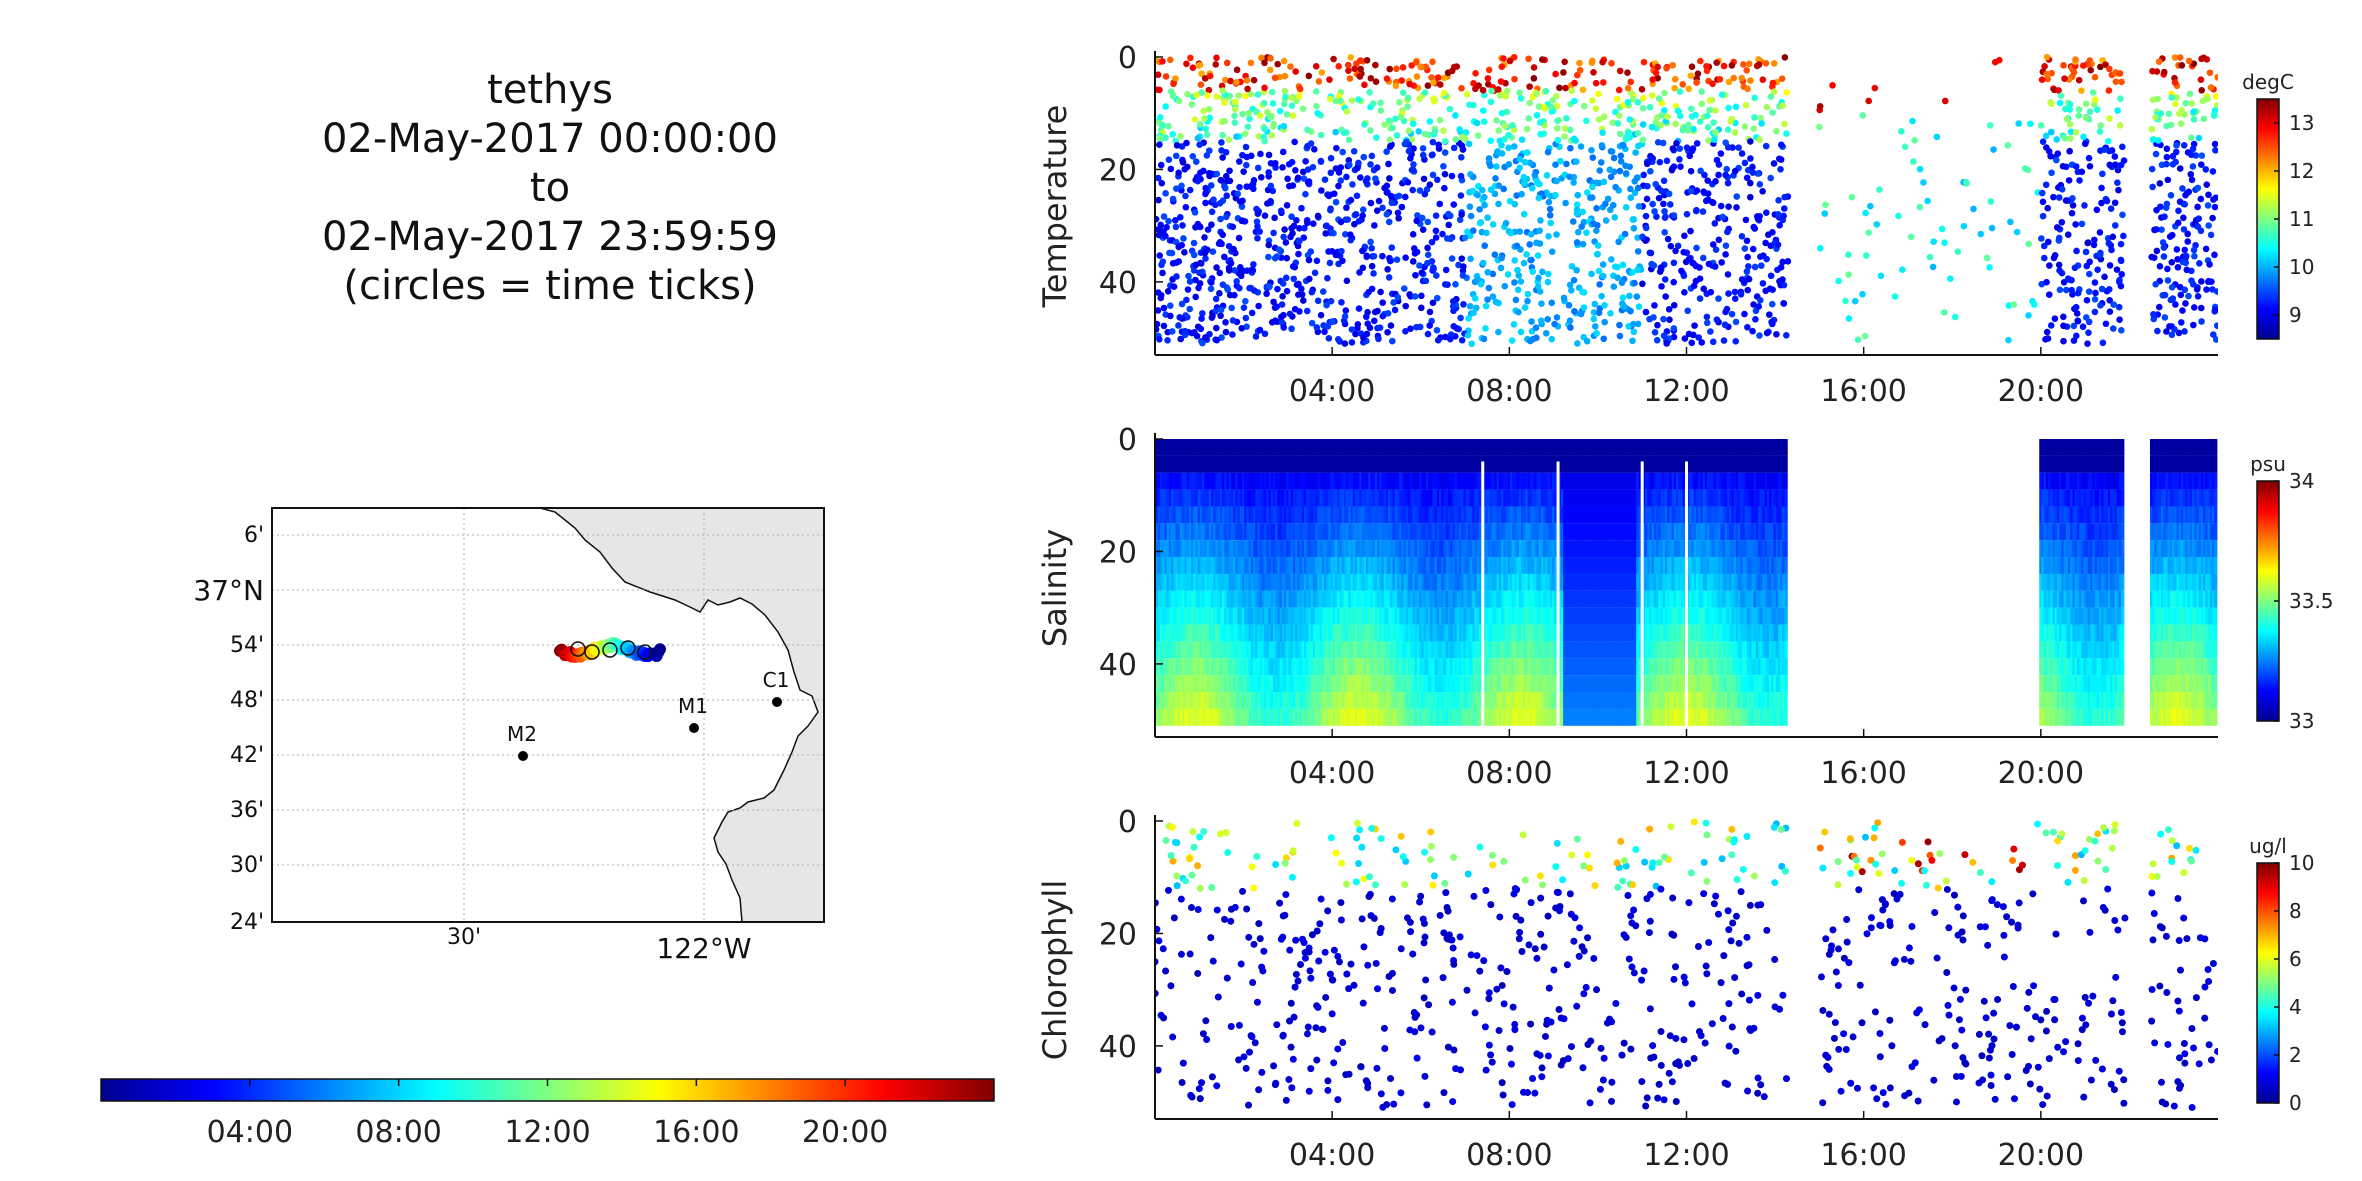 Image resolution: width=2362 pixels, height=1181 pixels. What do you see at coordinates (550, 90) in the screenshot?
I see `vehicle-name: tethys` at bounding box center [550, 90].